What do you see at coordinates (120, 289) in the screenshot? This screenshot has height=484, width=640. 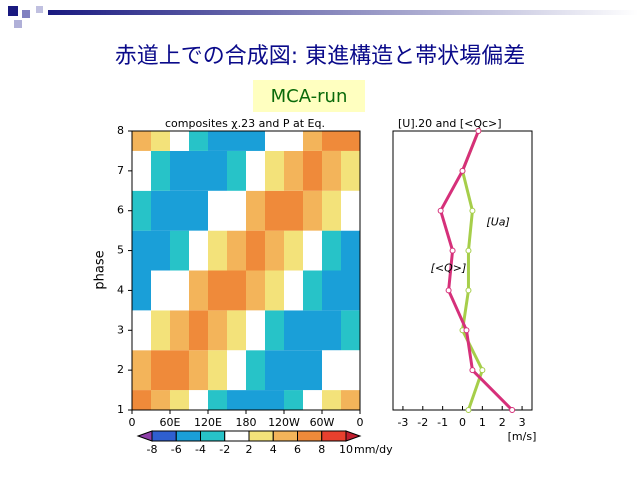 I see `y-tick-label: 4` at bounding box center [120, 289].